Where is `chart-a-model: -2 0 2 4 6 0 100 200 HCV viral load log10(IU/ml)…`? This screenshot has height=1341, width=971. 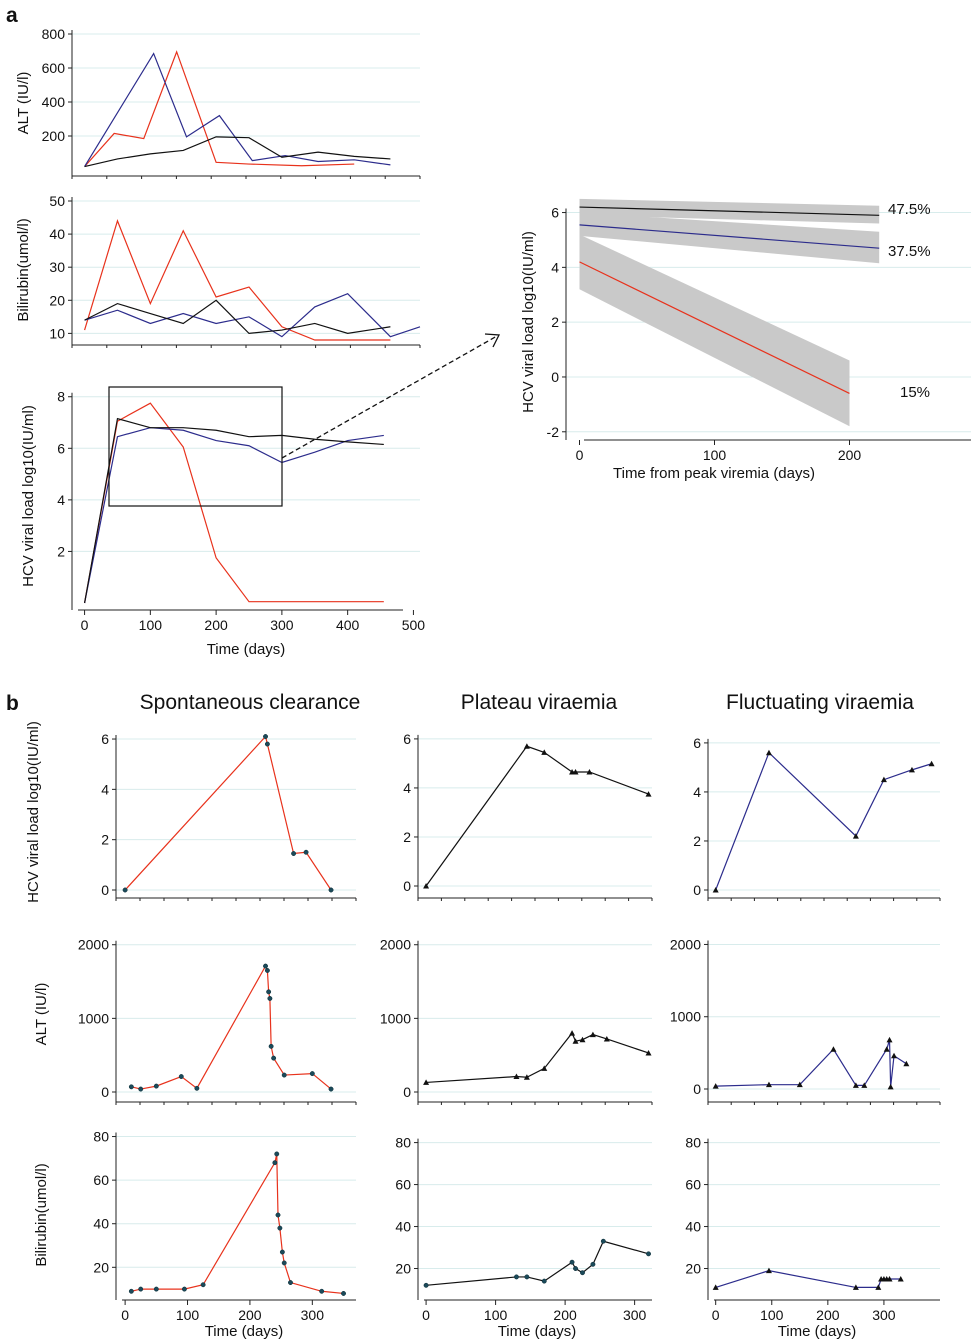
chart-a-model: -2 0 2 4 6 0 100 200 HCV viral load log10(IU/ml)… is located at coordinates (745, 340).